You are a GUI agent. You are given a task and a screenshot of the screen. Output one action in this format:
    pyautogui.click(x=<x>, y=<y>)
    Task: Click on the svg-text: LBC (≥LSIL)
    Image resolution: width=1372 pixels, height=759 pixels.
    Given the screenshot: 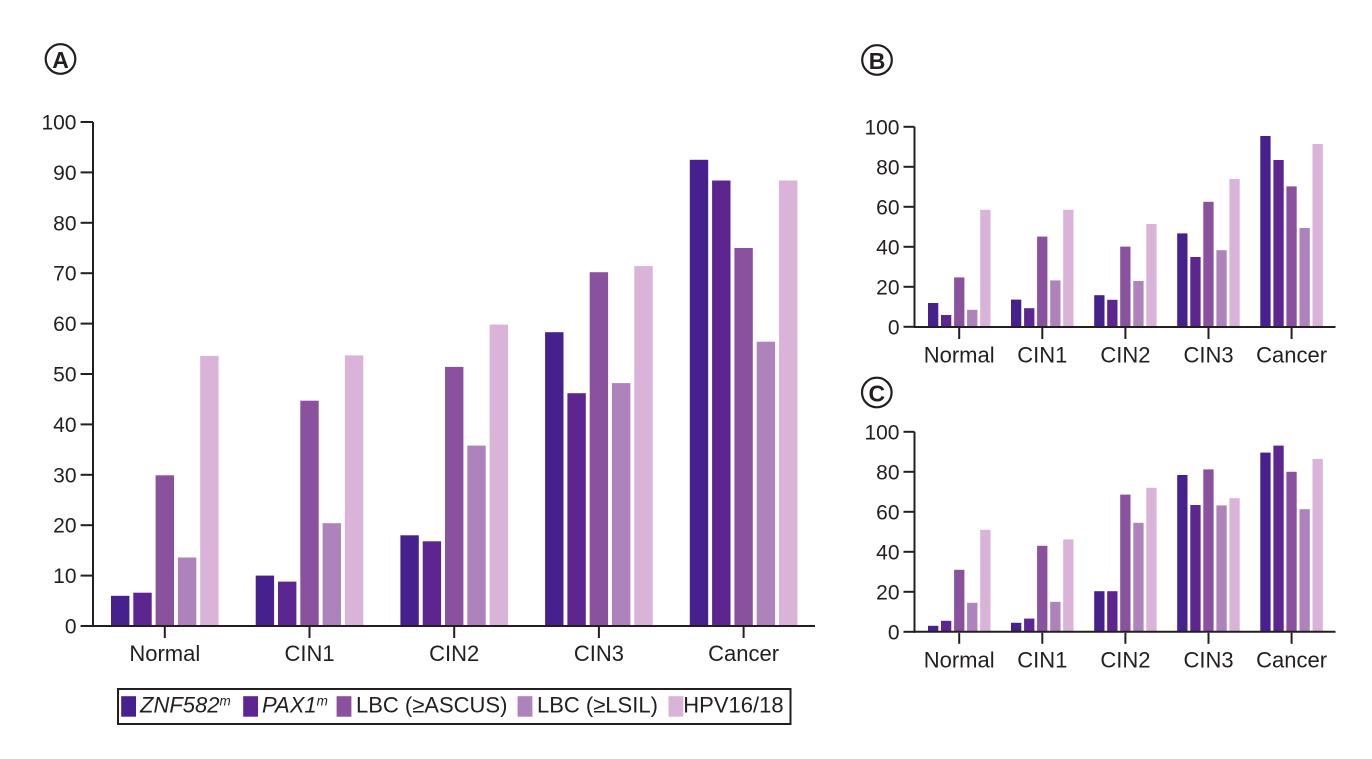 What is the action you would take?
    pyautogui.click(x=597, y=705)
    